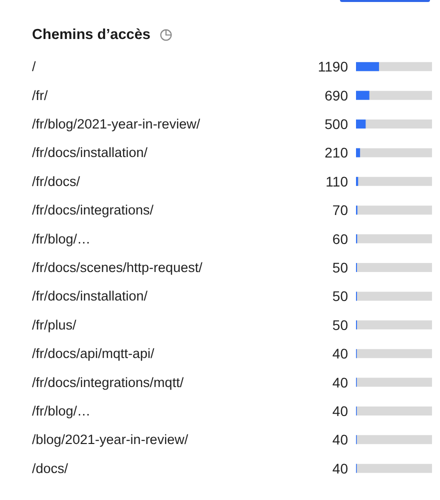 The width and height of the screenshot is (440, 500). What do you see at coordinates (34, 66) in the screenshot?
I see `y-tick-label: /` at bounding box center [34, 66].